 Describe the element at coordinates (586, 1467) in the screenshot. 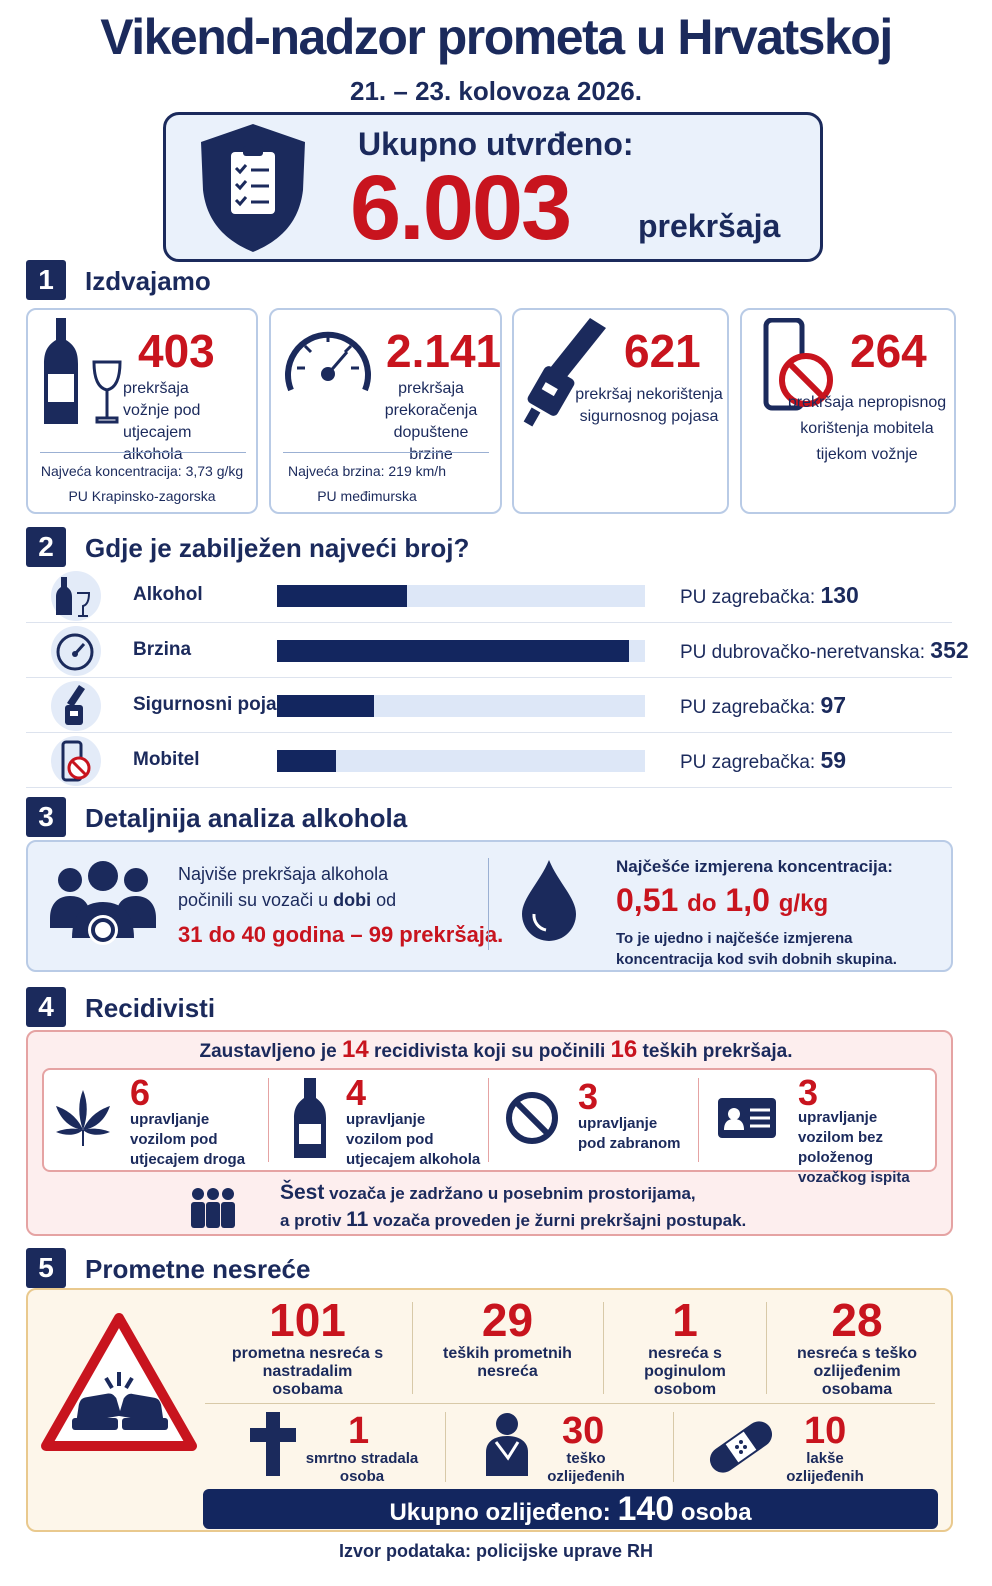

I see `casualty-text: teško ozlijeđenih` at that location.